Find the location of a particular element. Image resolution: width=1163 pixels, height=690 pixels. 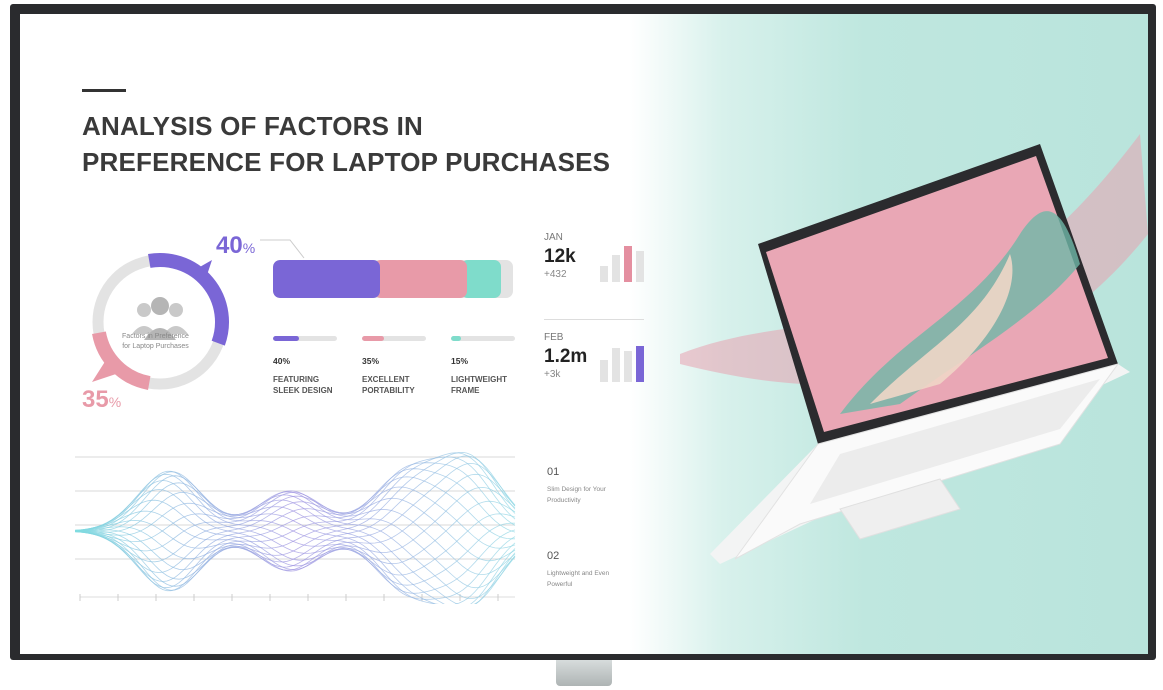

point-desc-line: Lightweight and Even is located at coordinates (578, 573).